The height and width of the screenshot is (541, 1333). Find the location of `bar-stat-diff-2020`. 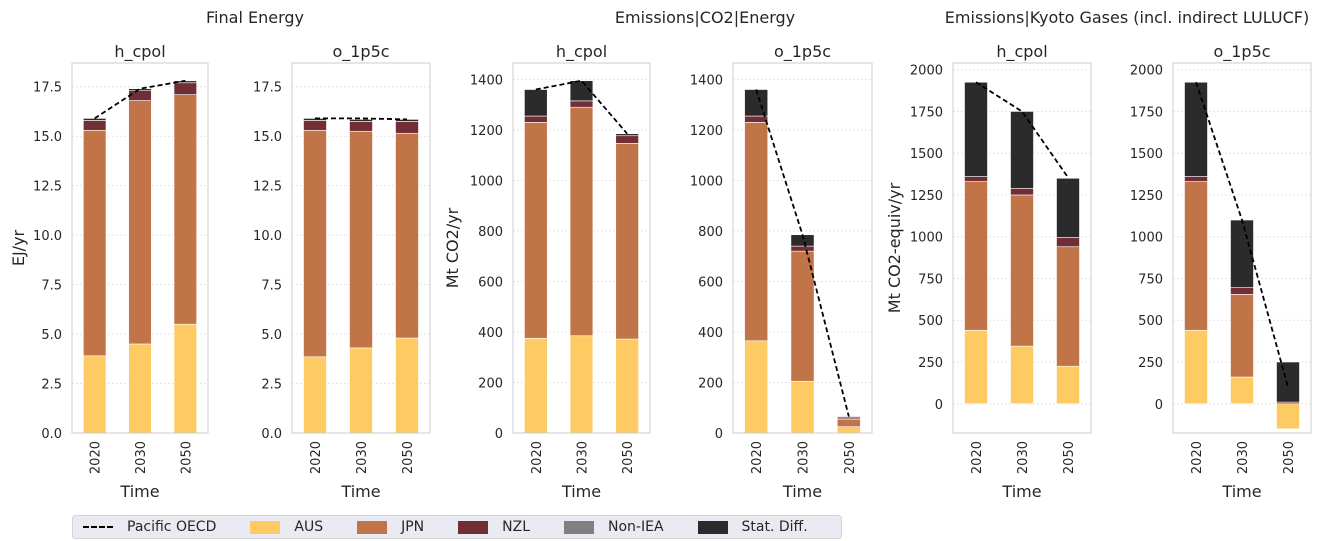

bar-stat-diff-2020 is located at coordinates (756, 103).